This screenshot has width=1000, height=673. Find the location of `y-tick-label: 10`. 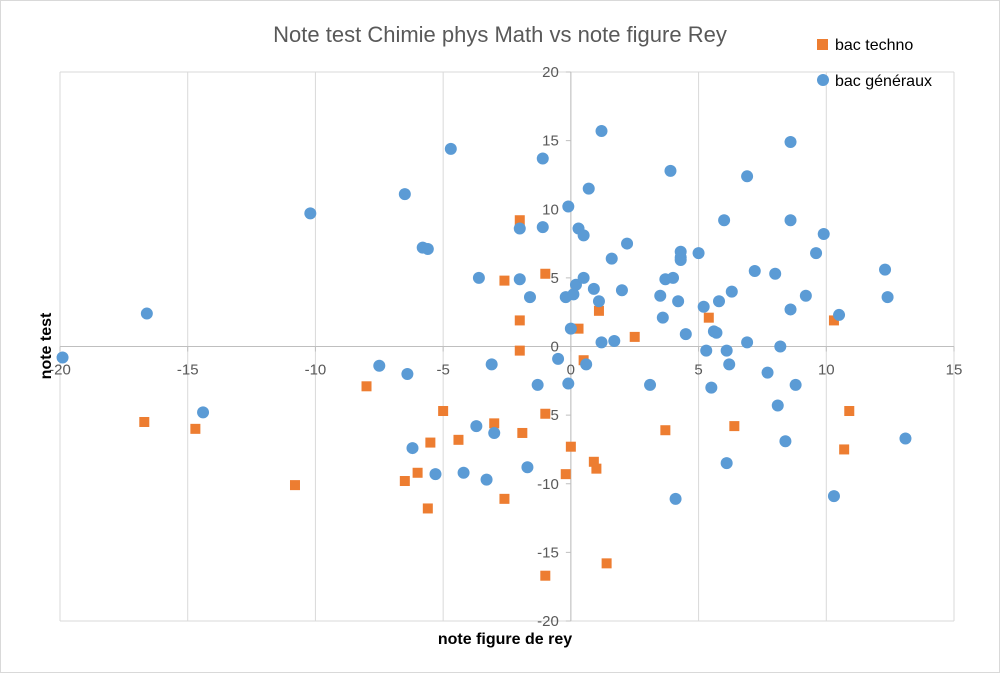

y-tick-label: 10 is located at coordinates (550, 209).